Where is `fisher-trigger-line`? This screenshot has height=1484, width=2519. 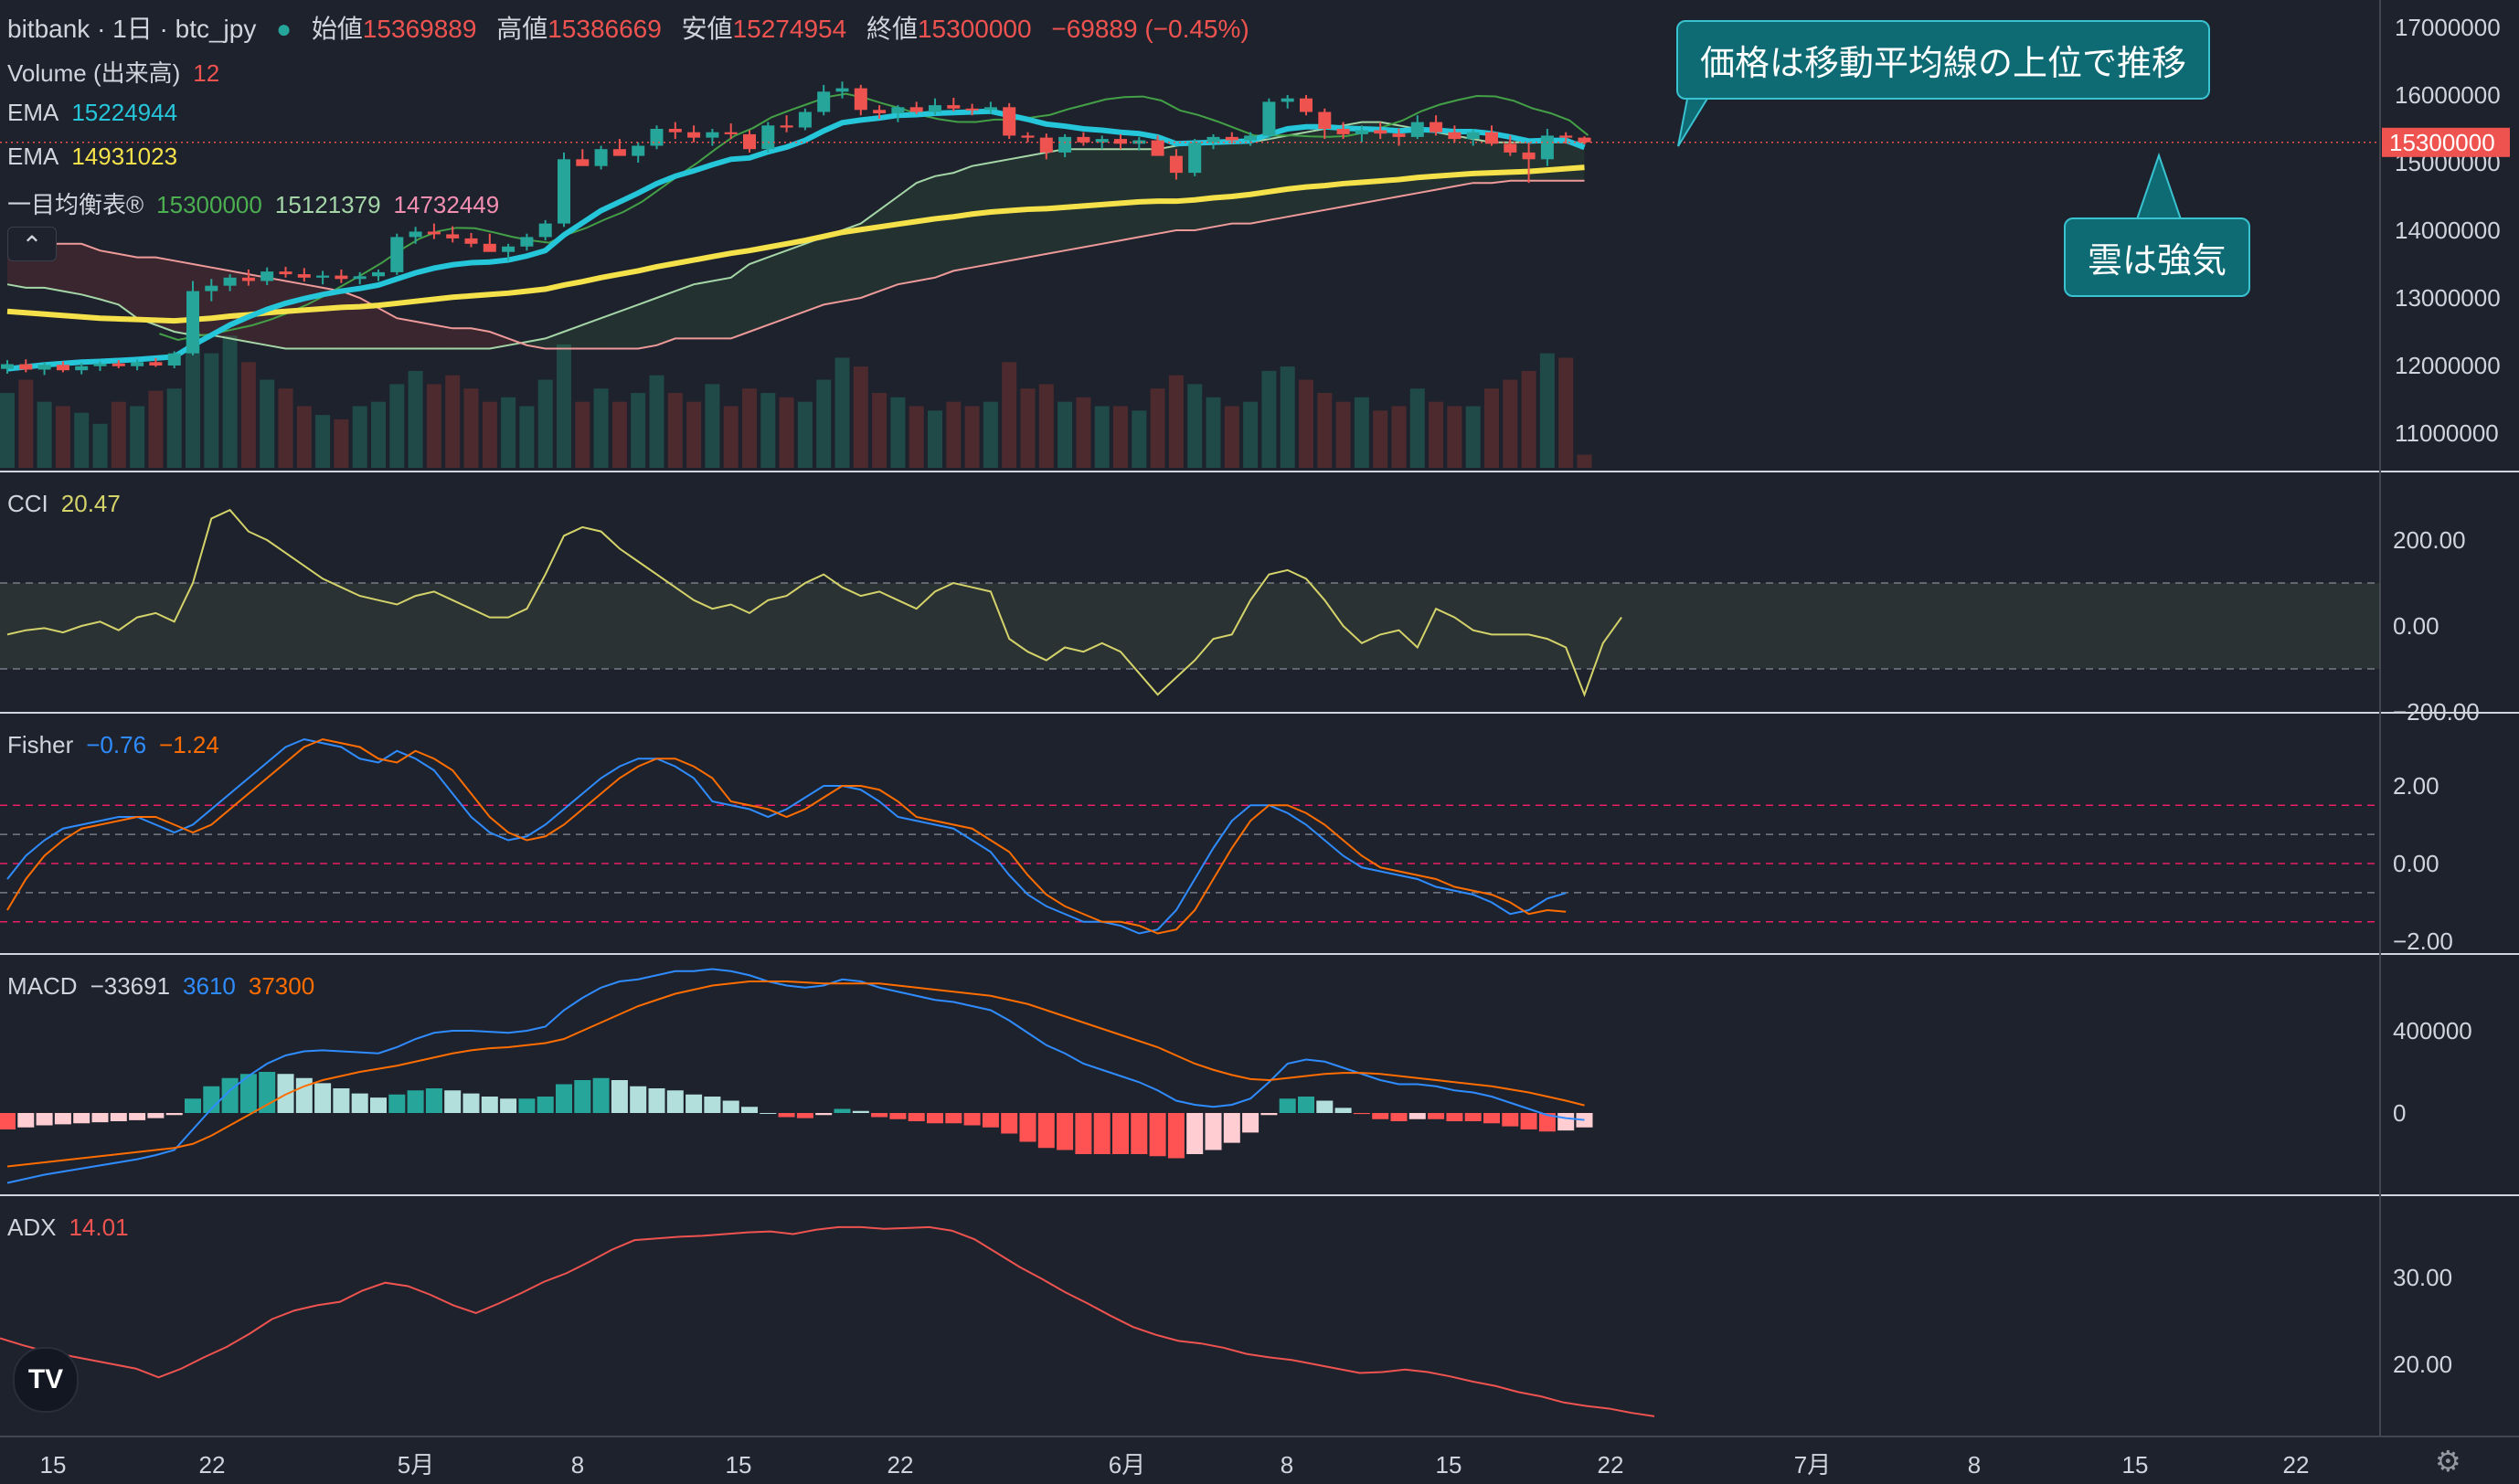
fisher-trigger-line is located at coordinates (786, 836).